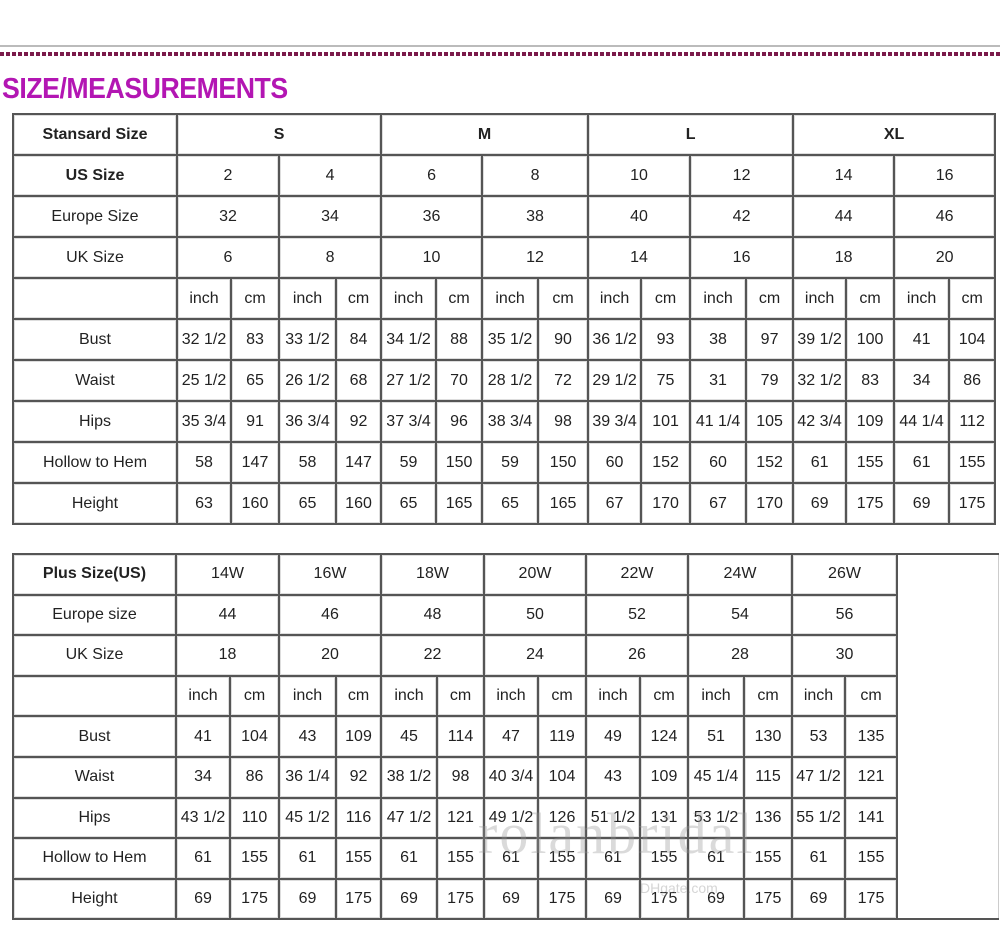  Describe the element at coordinates (500, 54) in the screenshot. I see `dotted-divider` at that location.